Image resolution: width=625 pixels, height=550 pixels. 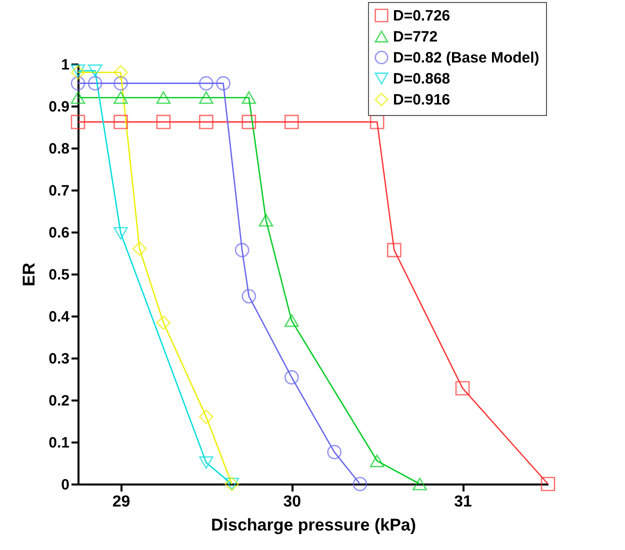 I want to click on legend-label: D=0.868, so click(x=421, y=79).